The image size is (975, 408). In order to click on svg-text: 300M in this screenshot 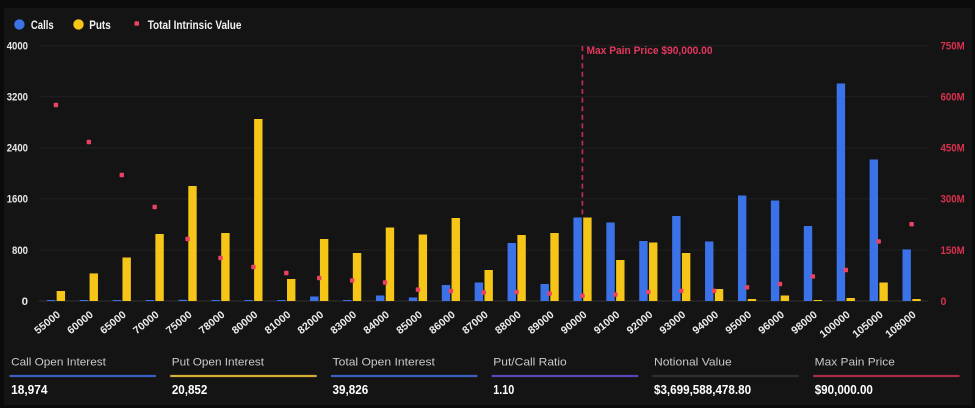, I will do `click(953, 200)`.